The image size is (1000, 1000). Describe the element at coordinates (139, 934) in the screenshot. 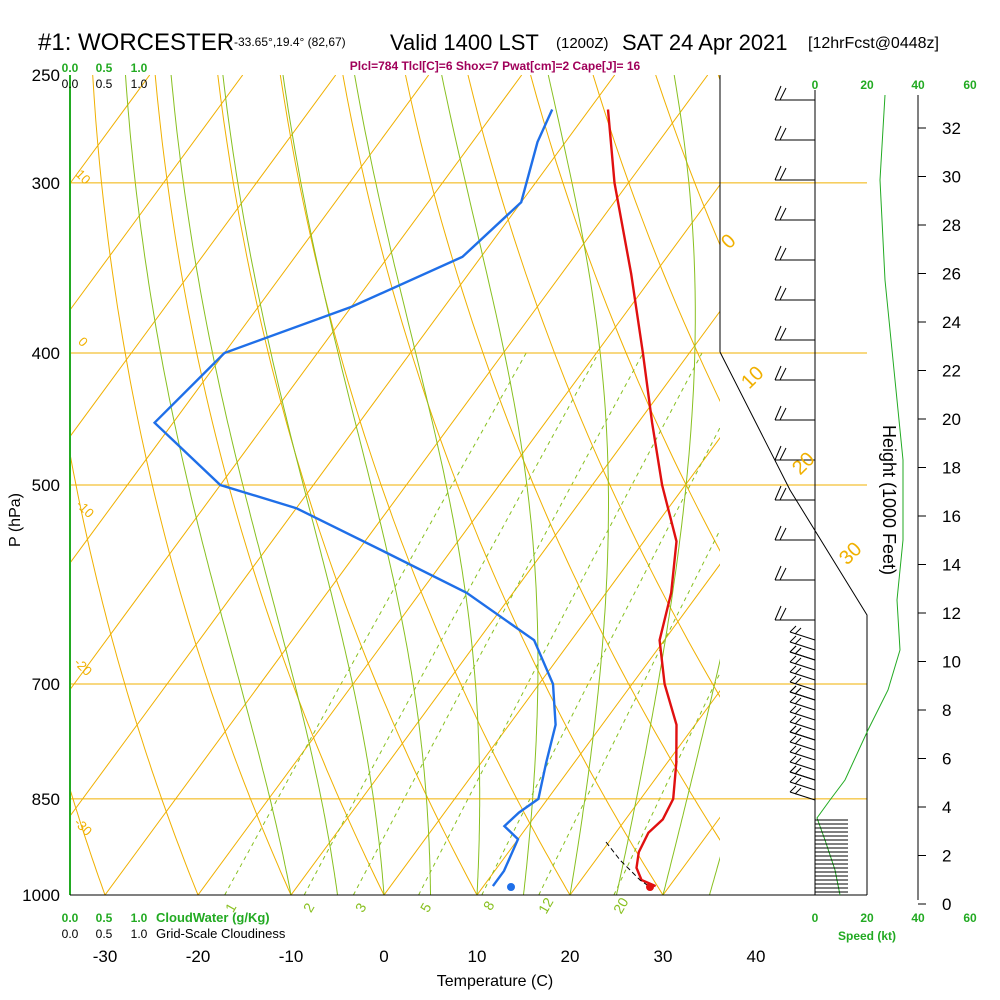

I see `cloudiness-tick-bottom: 1.0` at that location.